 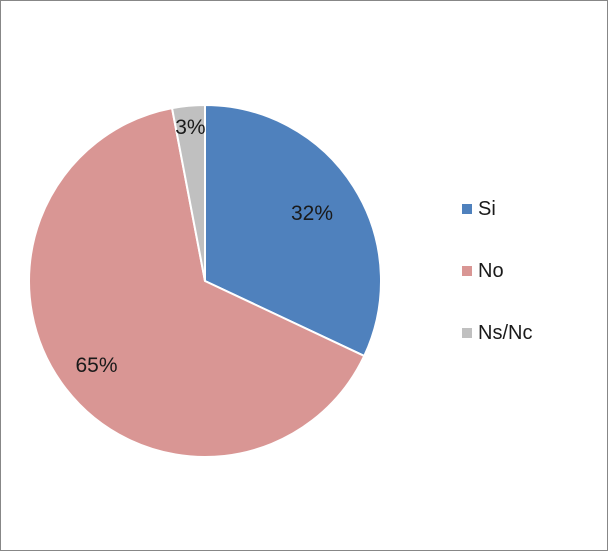 I want to click on data-label-si: 32%, so click(x=312, y=213).